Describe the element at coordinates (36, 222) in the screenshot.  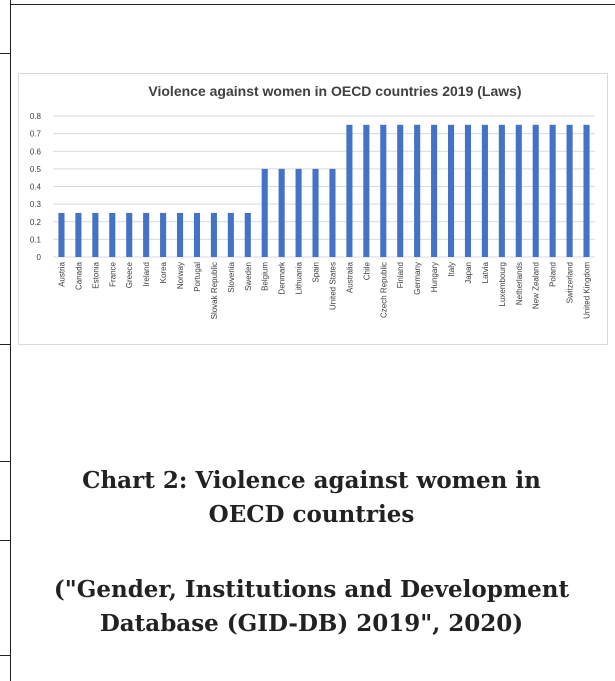
I see `y-tick-label: 0.2` at that location.